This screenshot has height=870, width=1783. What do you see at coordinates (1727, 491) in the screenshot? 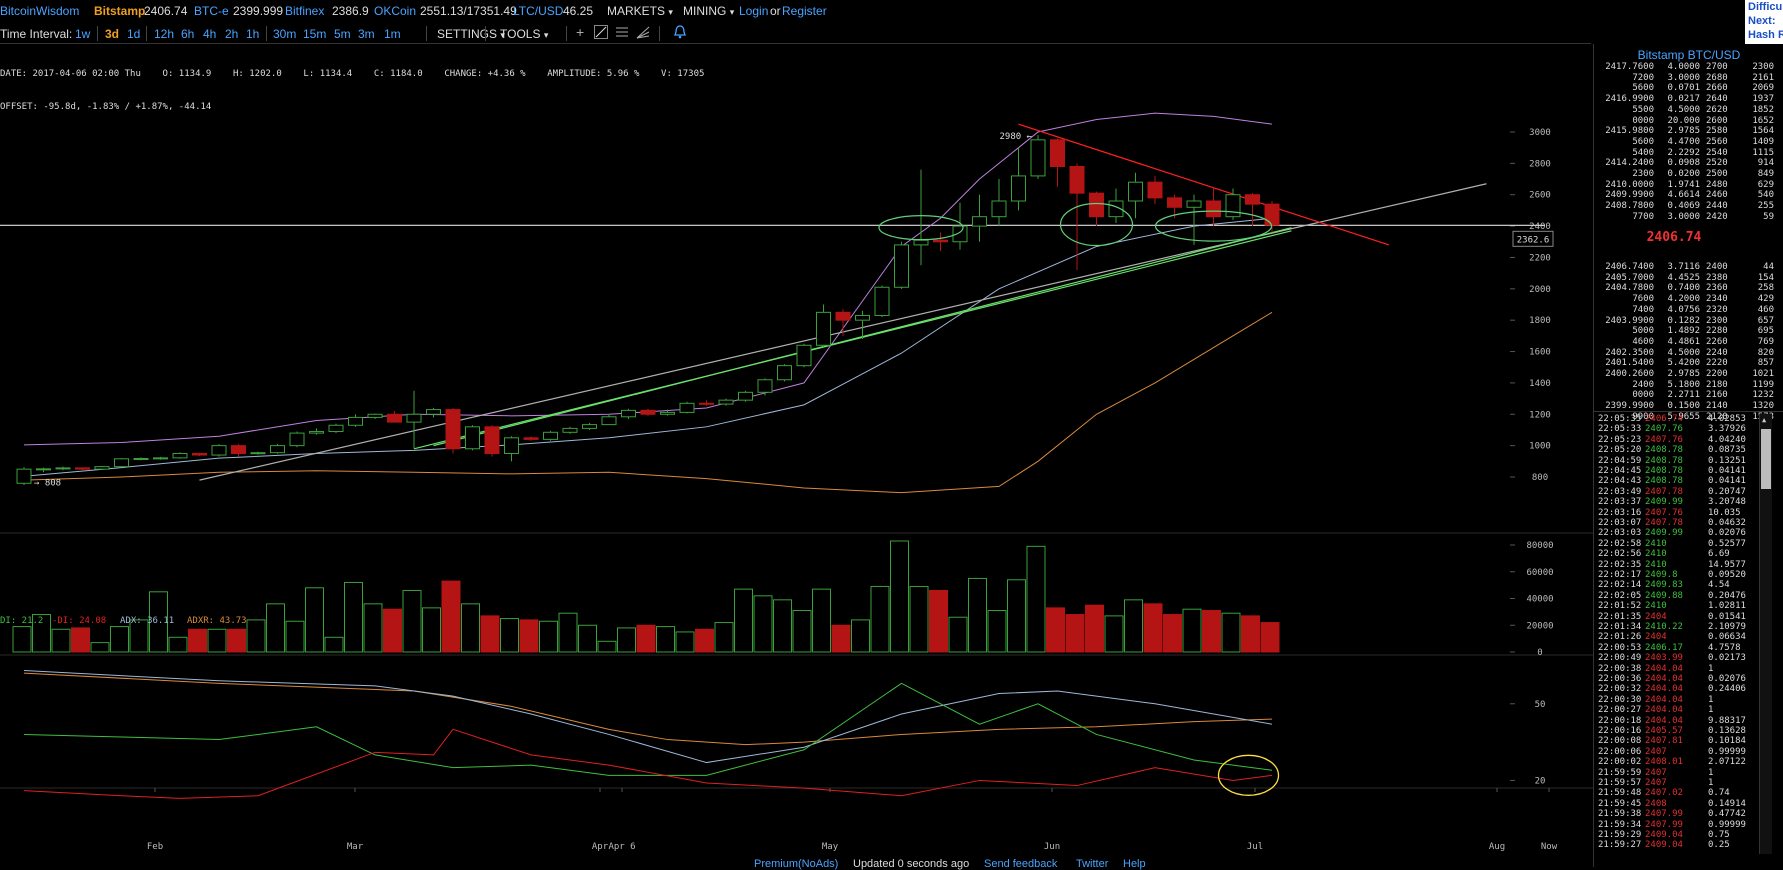
I see `trade-cell: 0.20747` at bounding box center [1727, 491].